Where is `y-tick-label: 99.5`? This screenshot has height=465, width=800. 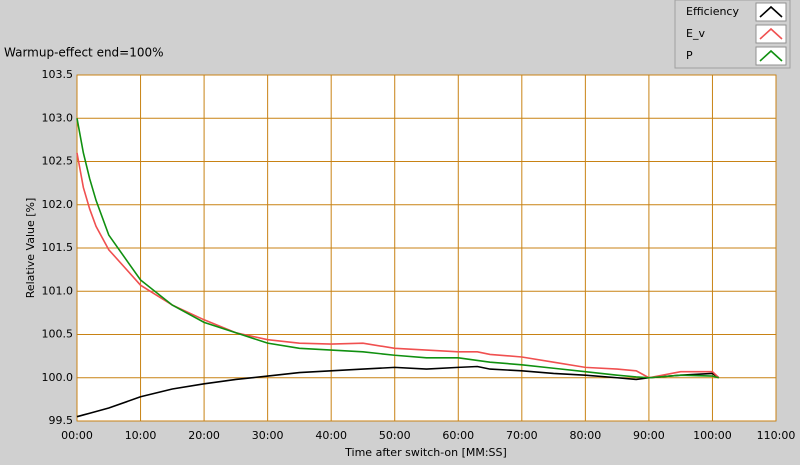 y-tick-label: 99.5 is located at coordinates (61, 420).